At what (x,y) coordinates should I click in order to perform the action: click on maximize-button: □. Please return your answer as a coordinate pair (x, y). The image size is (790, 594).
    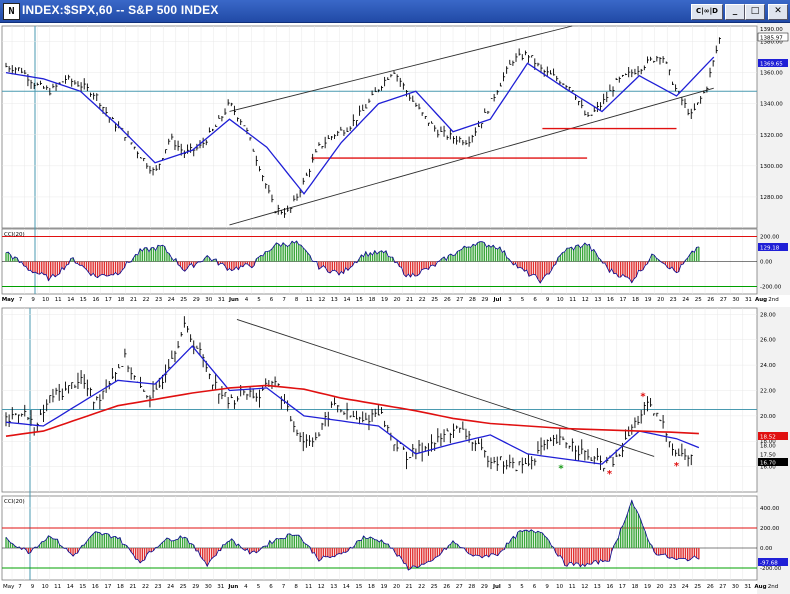
    Looking at the image, I should click on (755, 12).